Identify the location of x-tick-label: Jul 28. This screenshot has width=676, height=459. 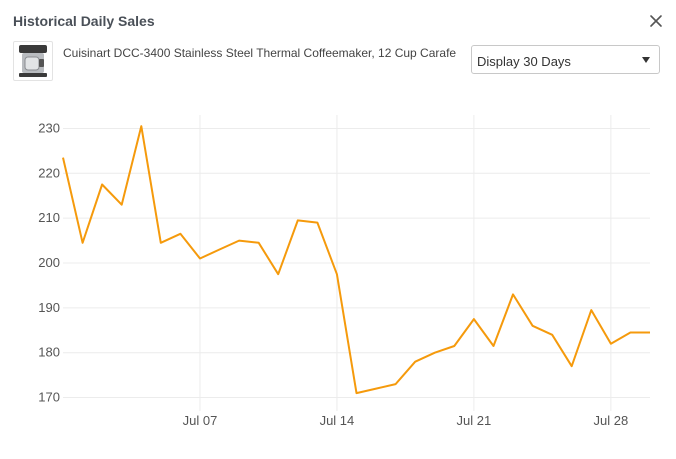
(611, 420).